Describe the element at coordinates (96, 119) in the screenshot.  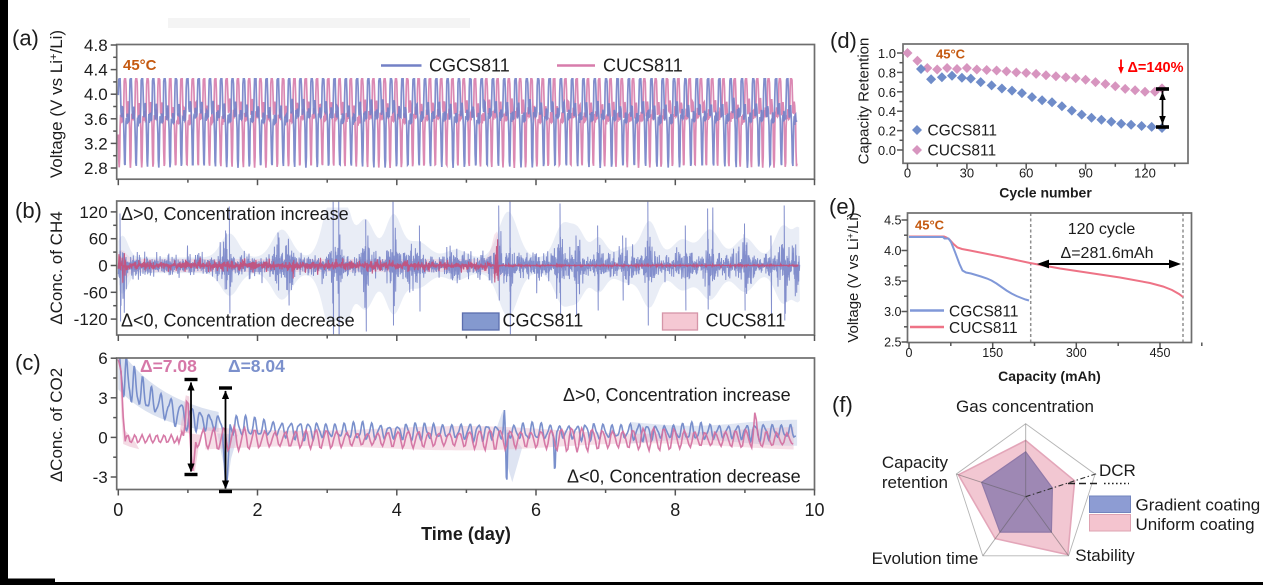
I see `svg-text: 3.6` at that location.